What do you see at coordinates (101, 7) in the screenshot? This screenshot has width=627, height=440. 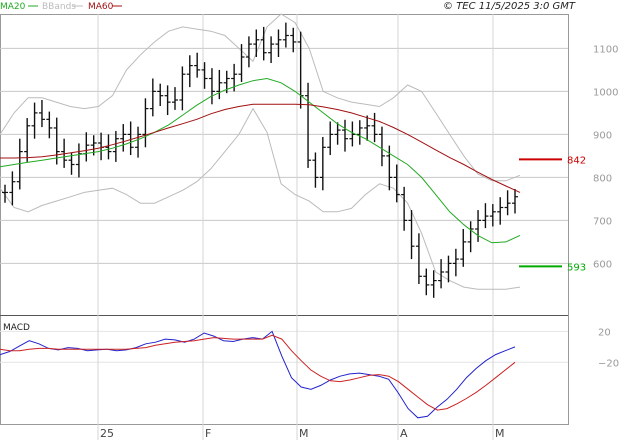 I see `legend-ma60: MA60` at bounding box center [101, 7].